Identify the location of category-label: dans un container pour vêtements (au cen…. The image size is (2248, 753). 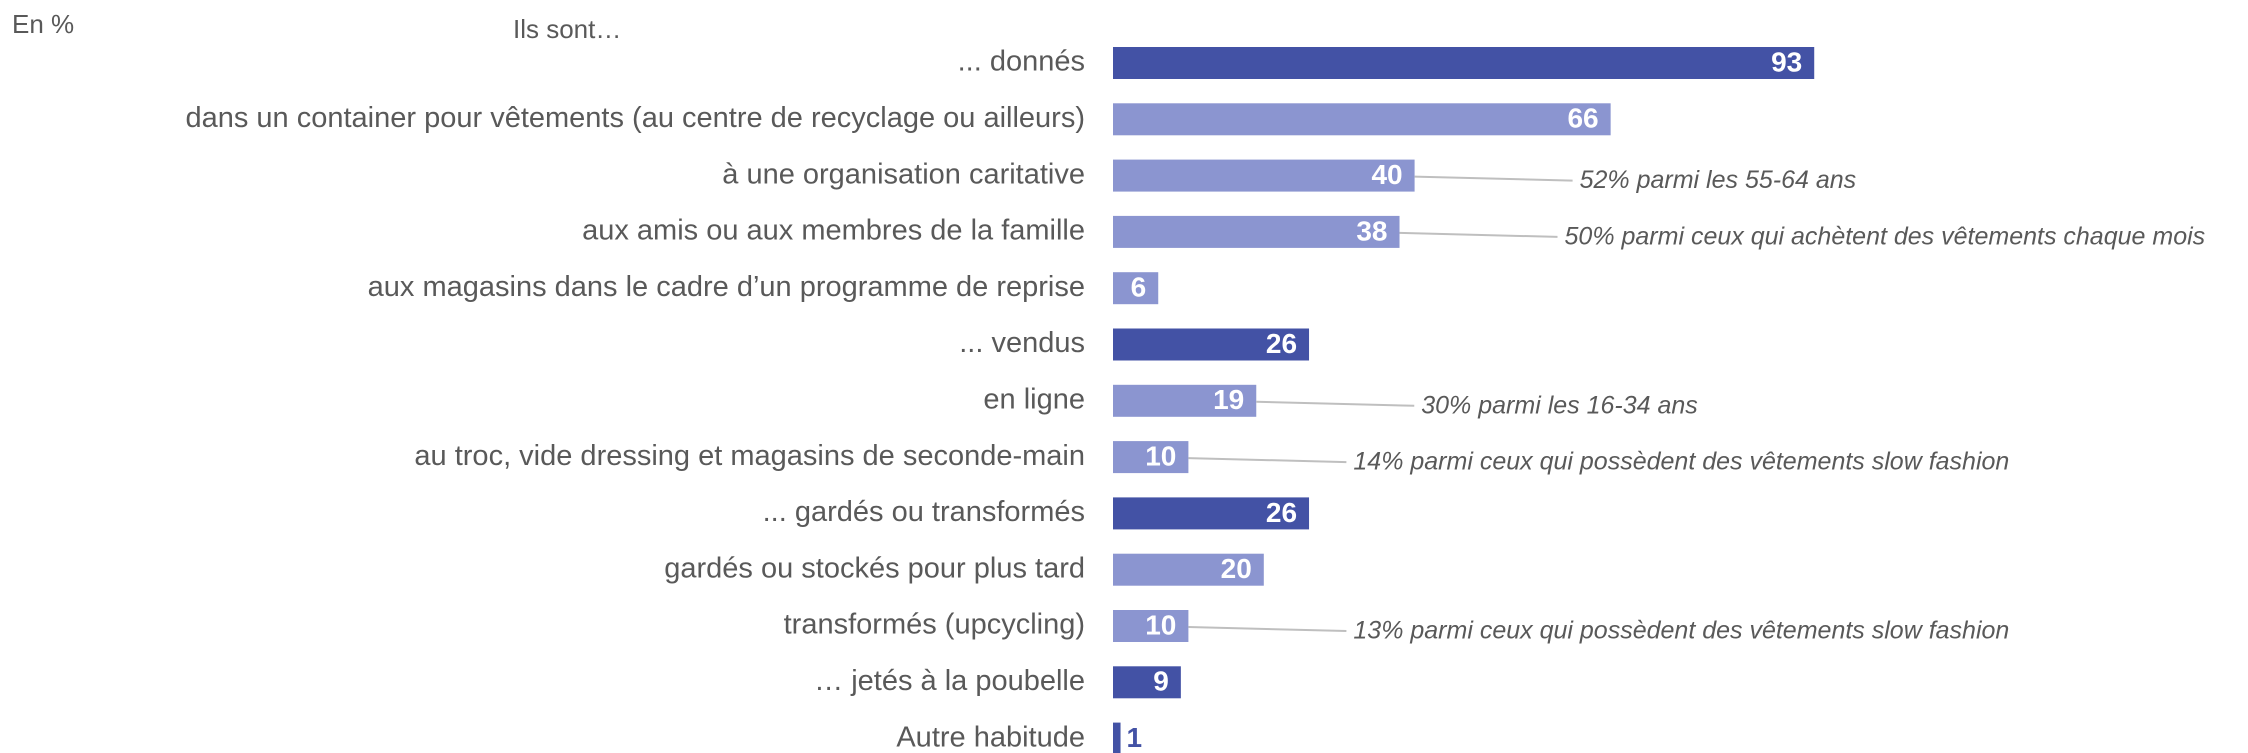
(635, 118).